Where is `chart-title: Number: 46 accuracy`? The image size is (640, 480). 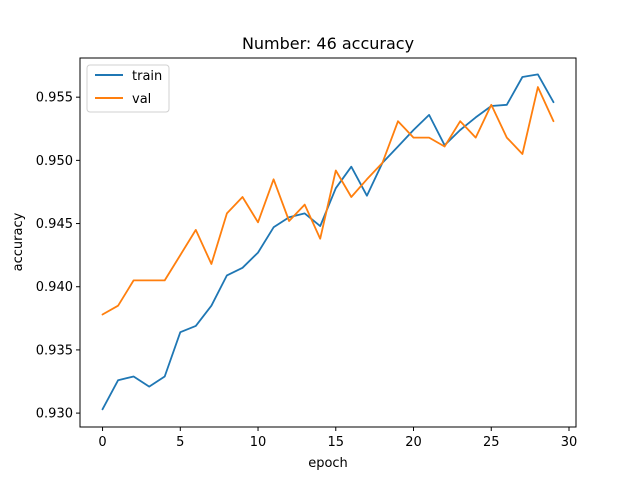
chart-title: Number: 46 accuracy is located at coordinates (328, 43).